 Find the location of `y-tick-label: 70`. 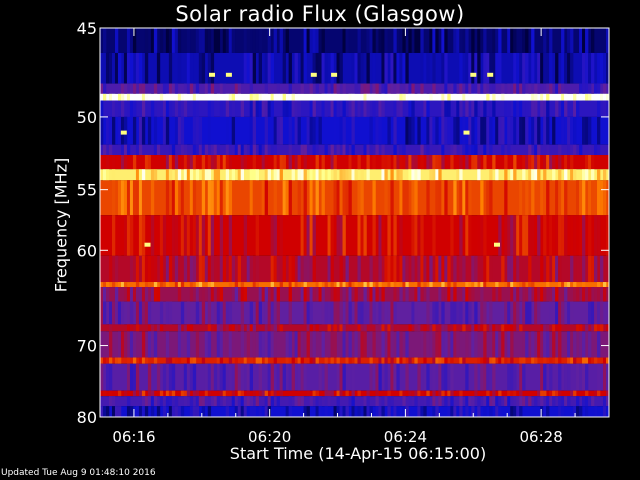

y-tick-label: 70 is located at coordinates (87, 346).